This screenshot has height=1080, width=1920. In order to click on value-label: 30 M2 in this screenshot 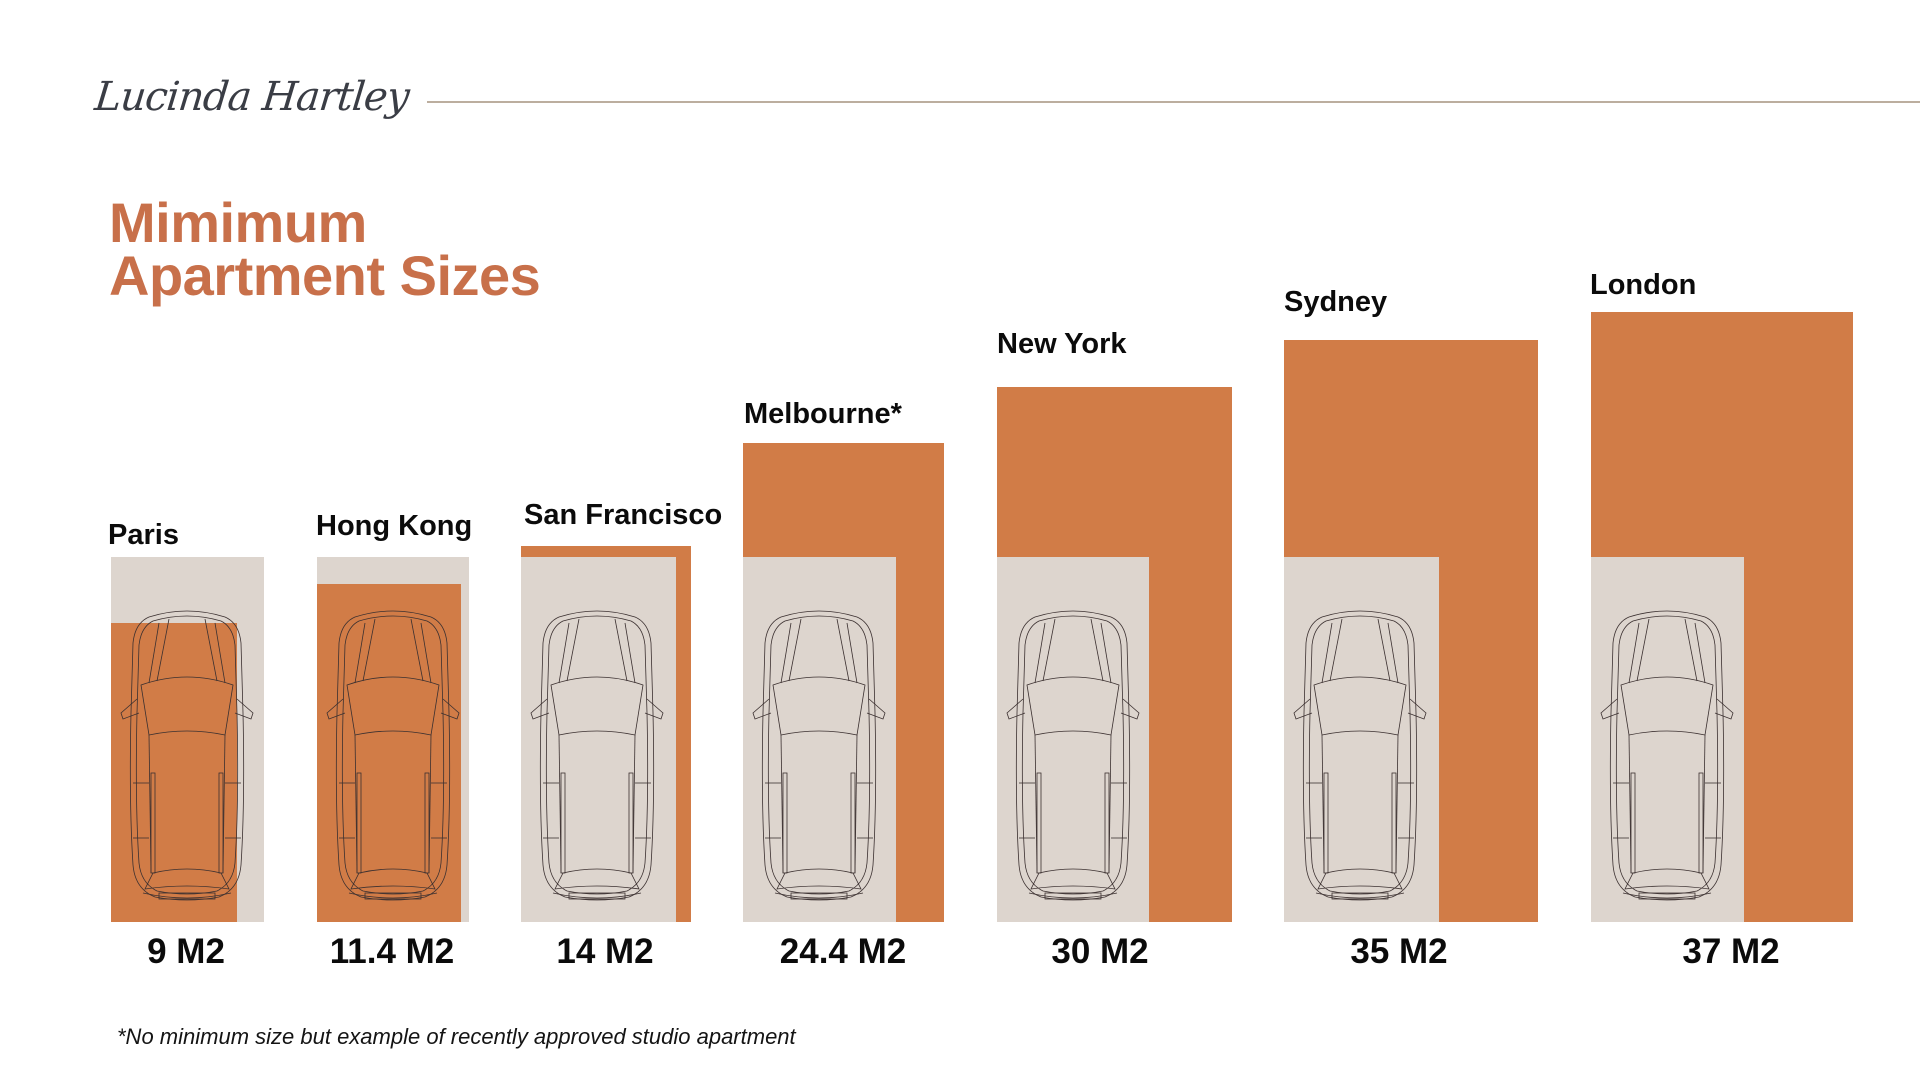, I will do `click(1100, 951)`.